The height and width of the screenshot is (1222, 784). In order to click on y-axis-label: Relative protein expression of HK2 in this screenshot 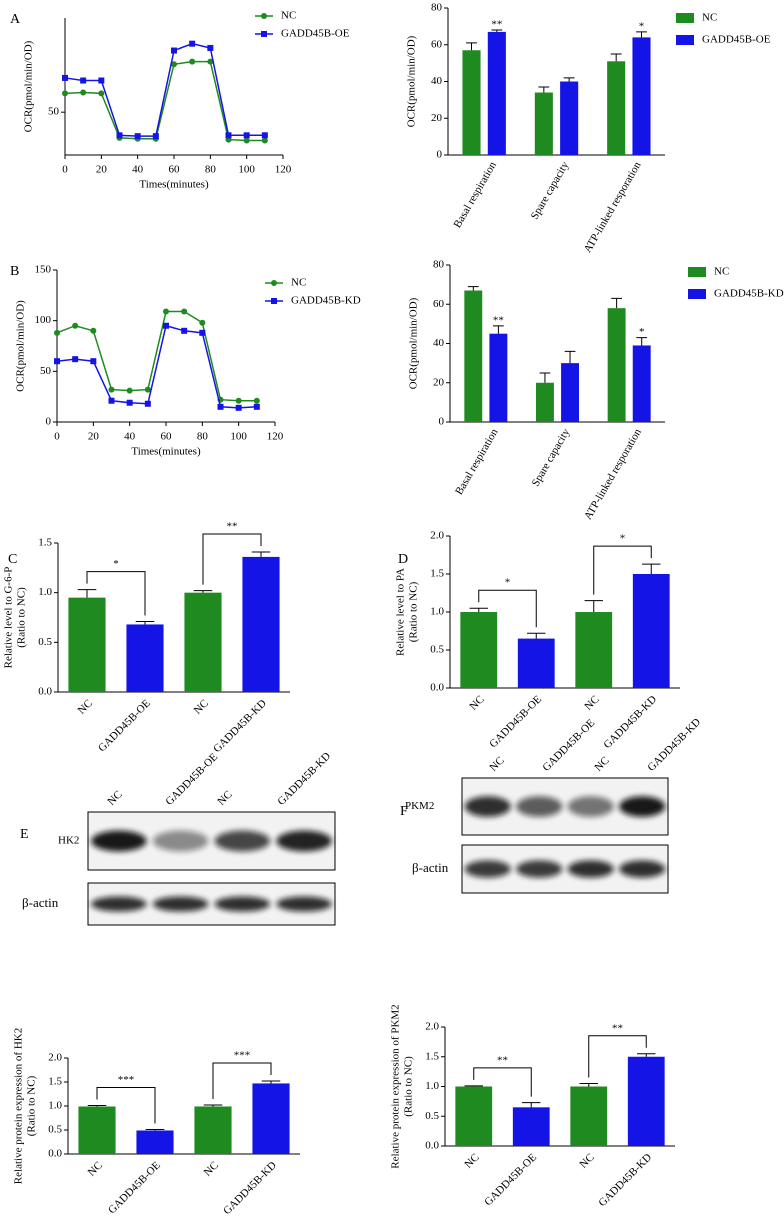, I will do `click(19, 1106)`.